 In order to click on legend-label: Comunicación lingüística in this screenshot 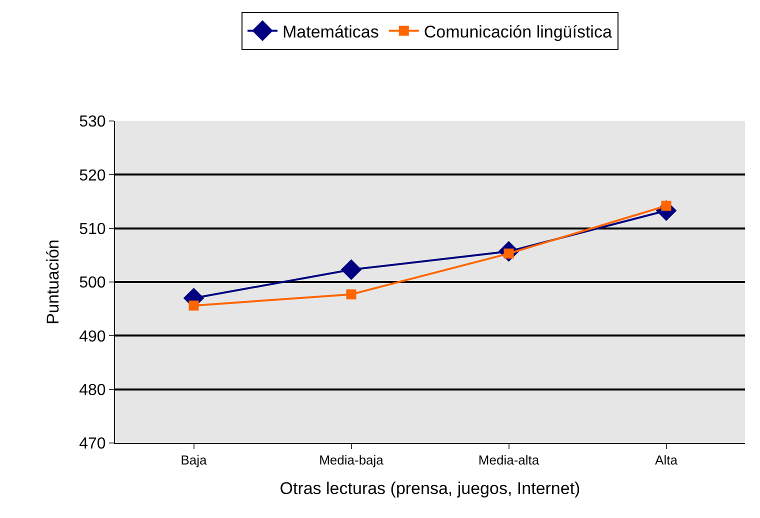, I will do `click(518, 32)`.